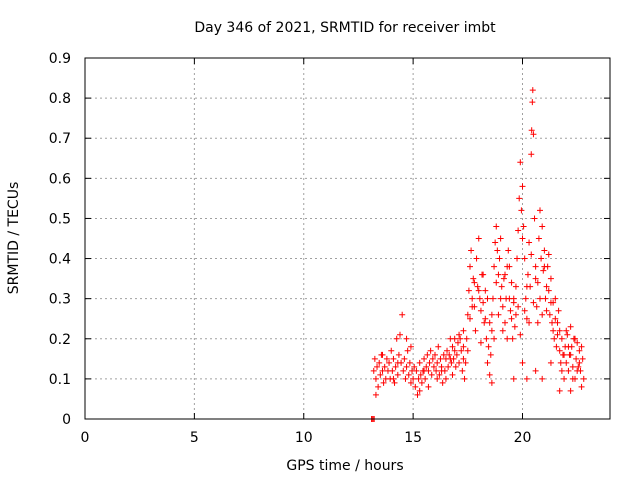 This screenshot has width=640, height=480. I want to click on y-tick-label: 0, so click(66, 420).